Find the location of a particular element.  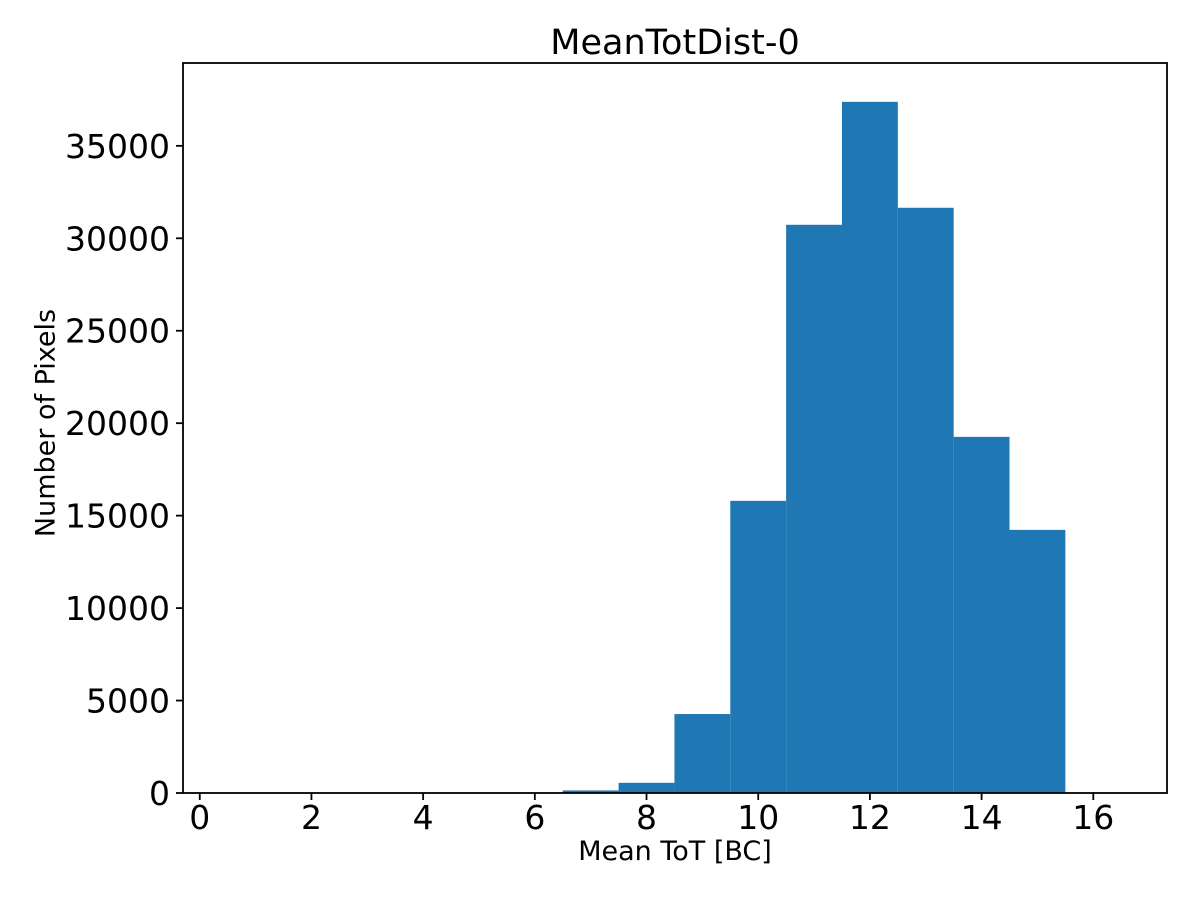

x-tick-label: 12 is located at coordinates (870, 817).